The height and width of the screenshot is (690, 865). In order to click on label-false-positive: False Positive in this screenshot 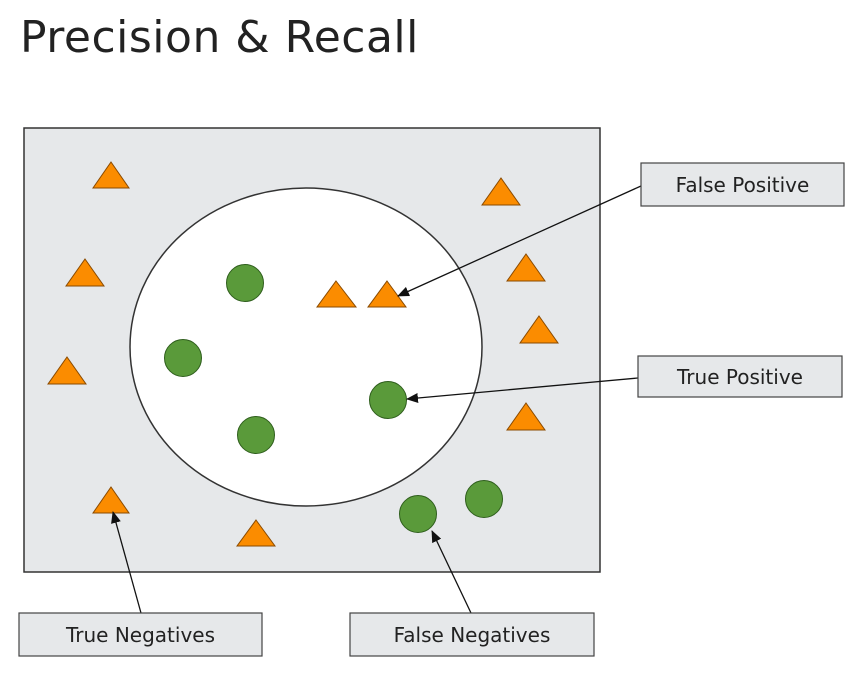, I will do `click(742, 184)`.